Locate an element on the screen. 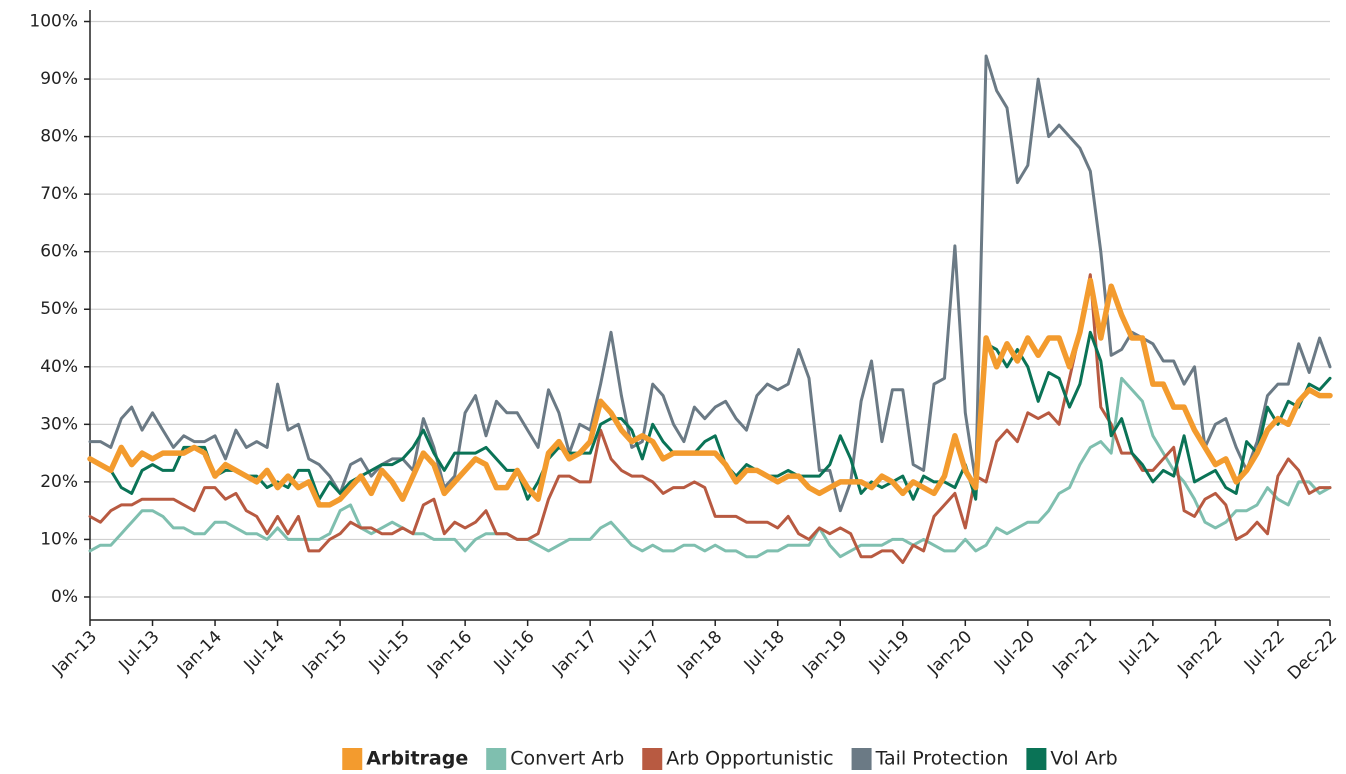  x-tick-label: Jul-17 is located at coordinates (639, 651).